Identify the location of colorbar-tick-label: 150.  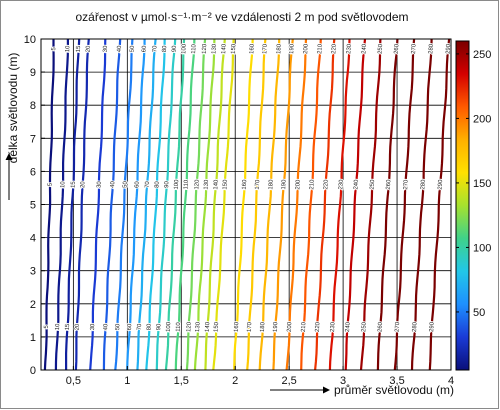
(482, 184).